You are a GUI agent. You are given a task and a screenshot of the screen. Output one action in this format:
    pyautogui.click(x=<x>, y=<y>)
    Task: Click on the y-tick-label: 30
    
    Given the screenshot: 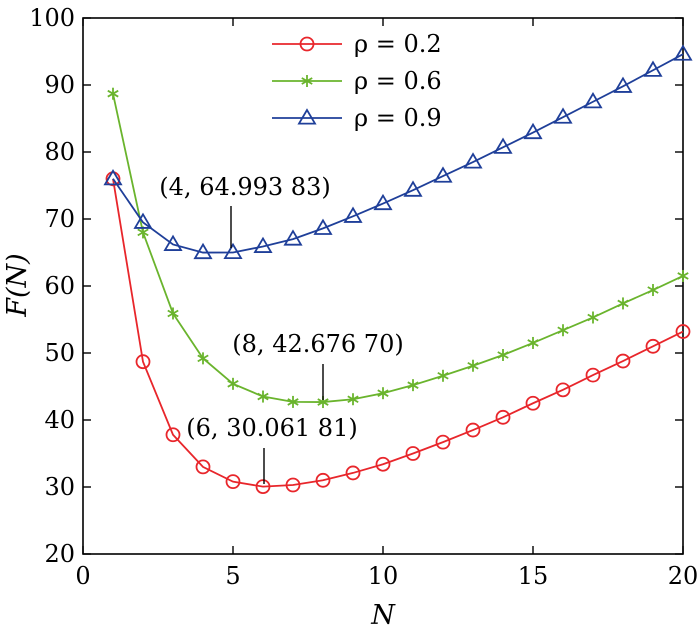 What is the action you would take?
    pyautogui.click(x=59, y=487)
    